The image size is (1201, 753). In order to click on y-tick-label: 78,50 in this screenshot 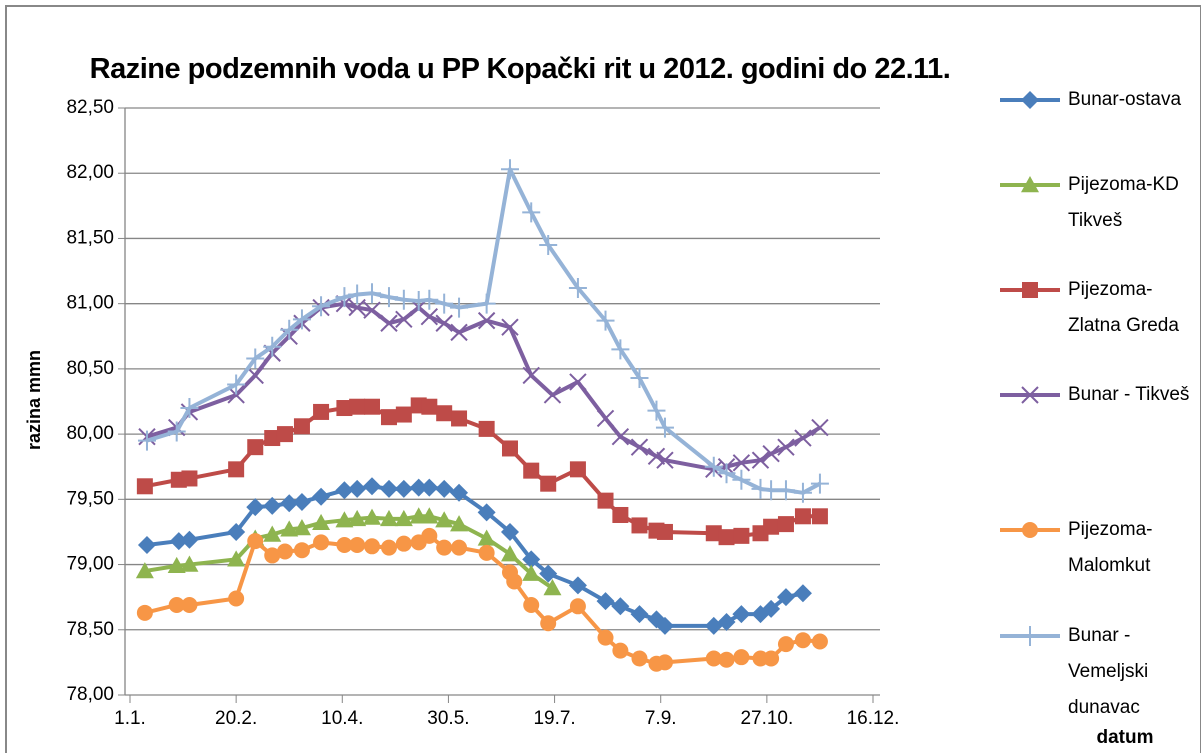, I will do `click(90, 629)`.